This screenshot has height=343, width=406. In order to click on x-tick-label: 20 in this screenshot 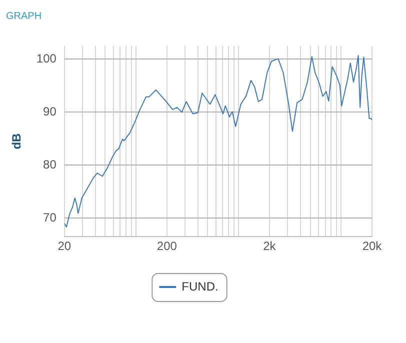, I will do `click(65, 246)`.